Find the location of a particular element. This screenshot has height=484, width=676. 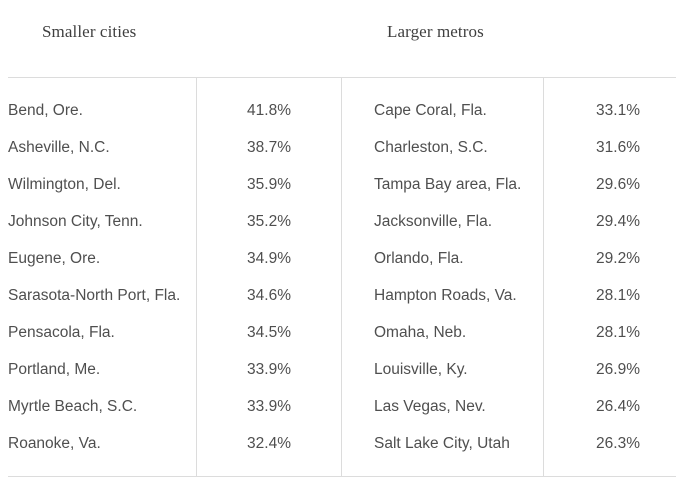

city-name: Roanoke, Va. is located at coordinates (54, 443).